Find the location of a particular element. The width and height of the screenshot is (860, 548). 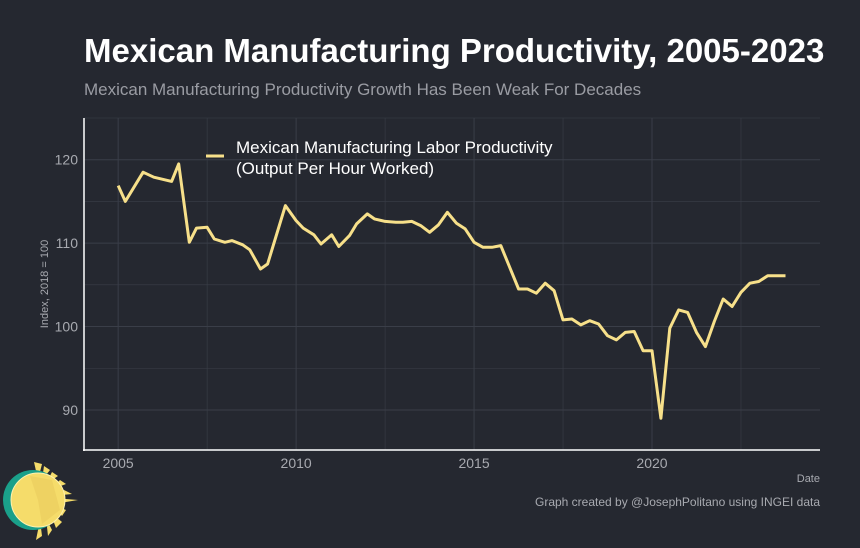

y-axis-label: Index, 2018 = 100 is located at coordinates (45, 284).